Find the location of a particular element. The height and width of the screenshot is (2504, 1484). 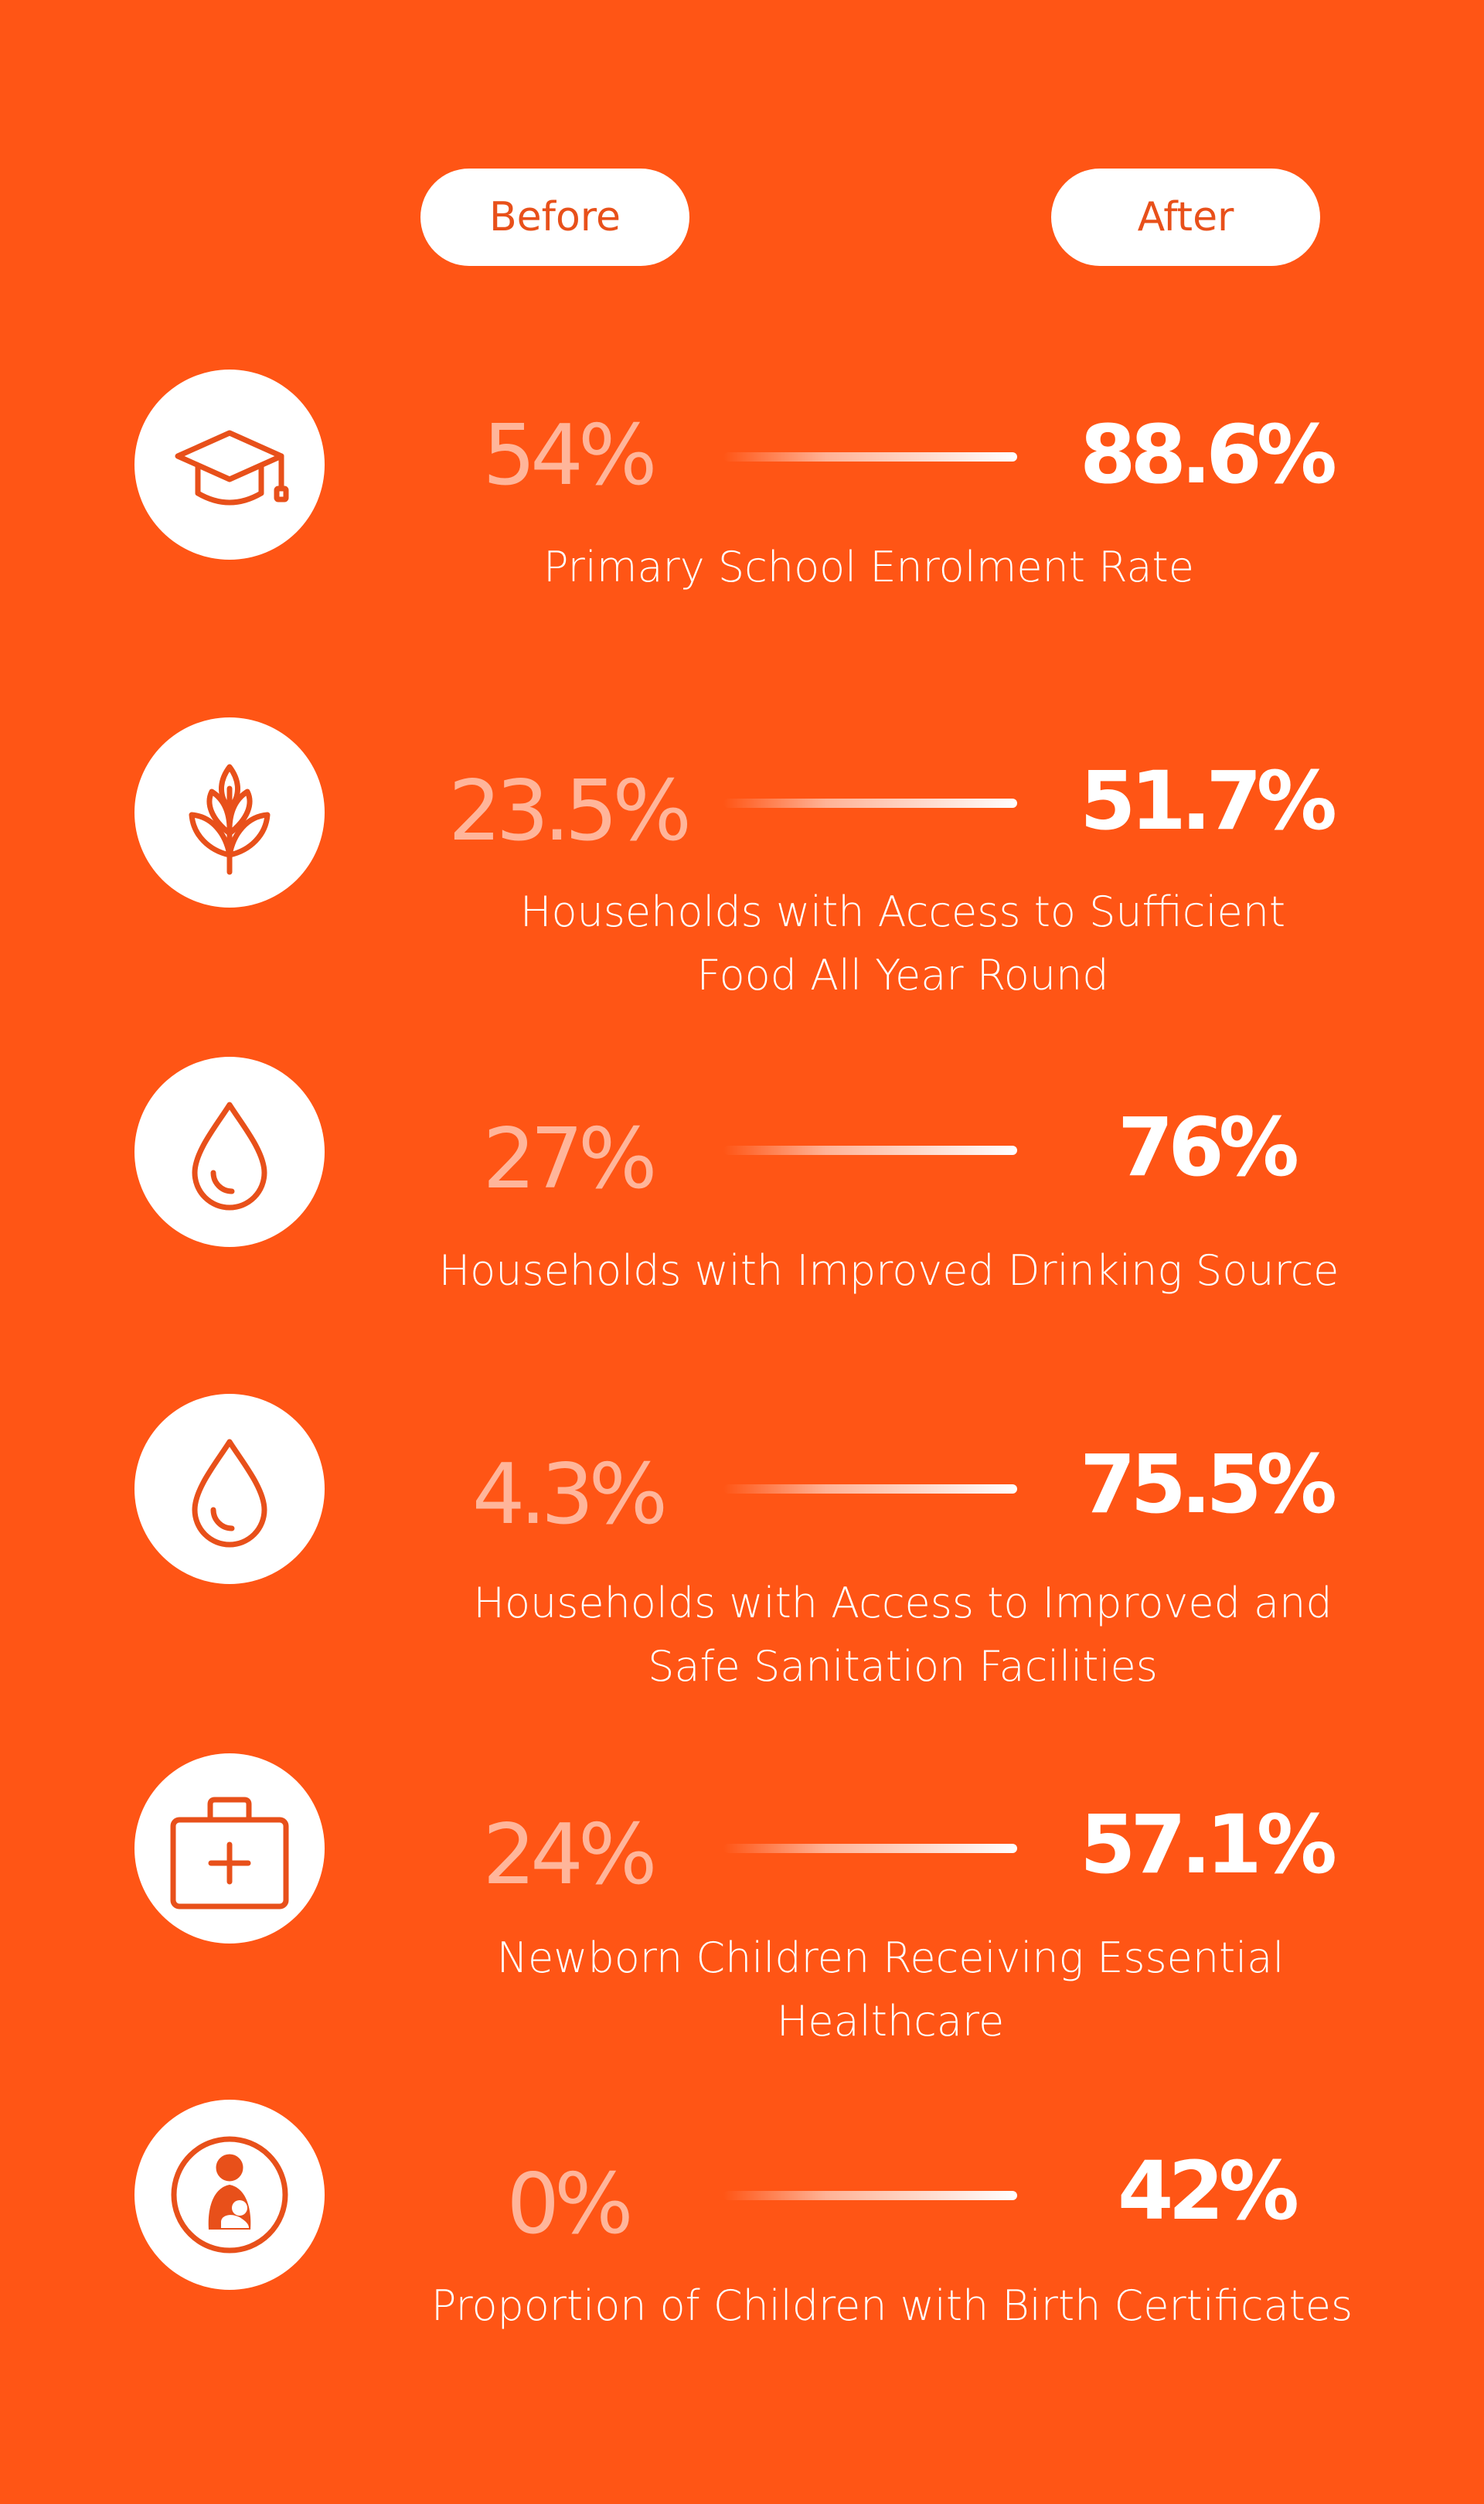

before-value: 54% is located at coordinates (569, 455).